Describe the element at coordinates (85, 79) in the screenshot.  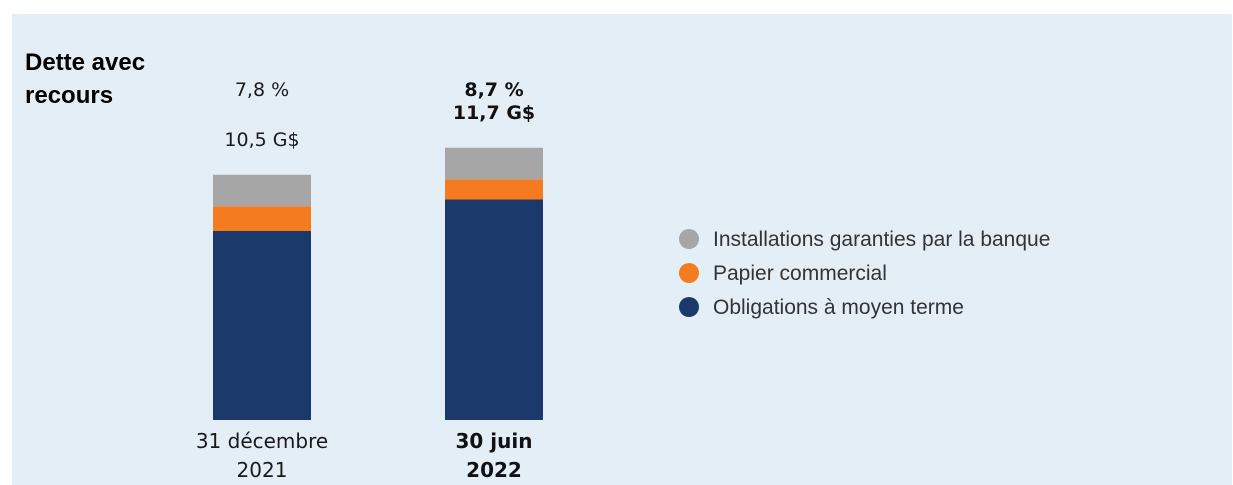
I see `chart-title: Dette avec recours` at that location.